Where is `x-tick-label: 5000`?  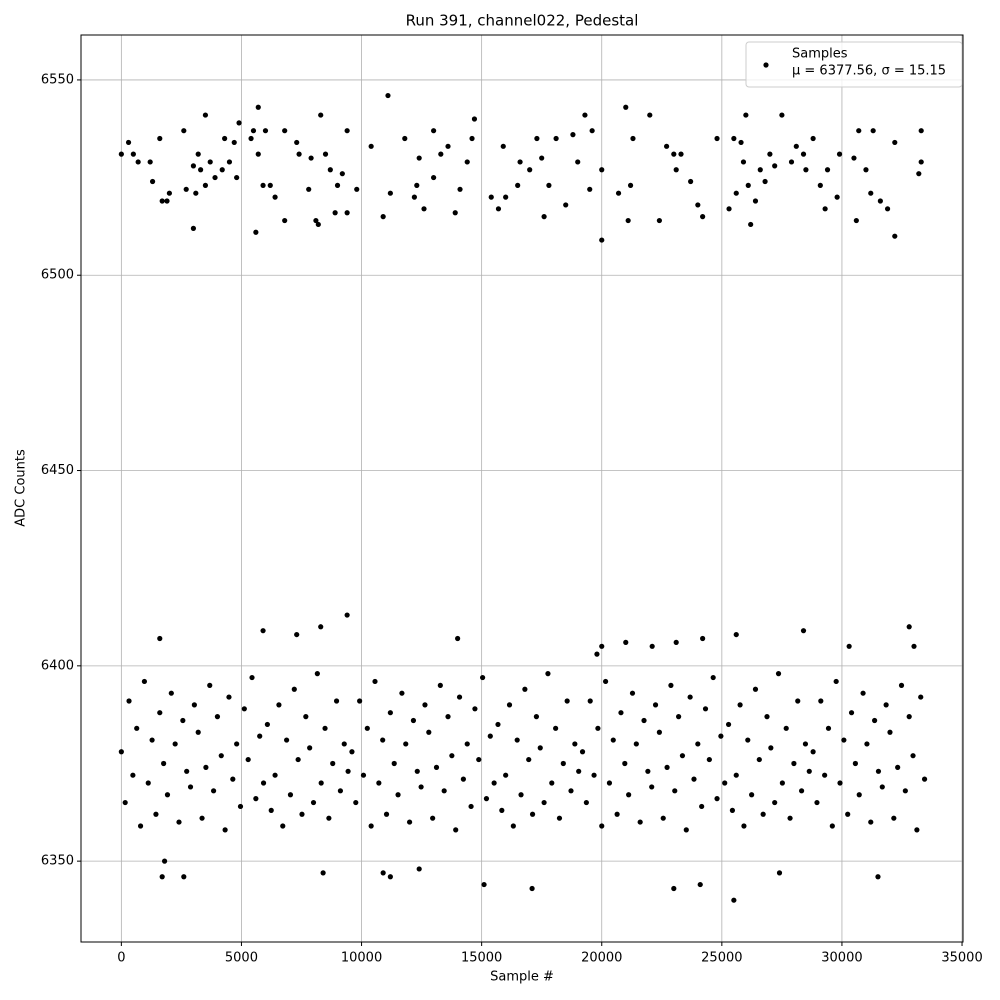
x-tick-label: 5000 is located at coordinates (241, 958).